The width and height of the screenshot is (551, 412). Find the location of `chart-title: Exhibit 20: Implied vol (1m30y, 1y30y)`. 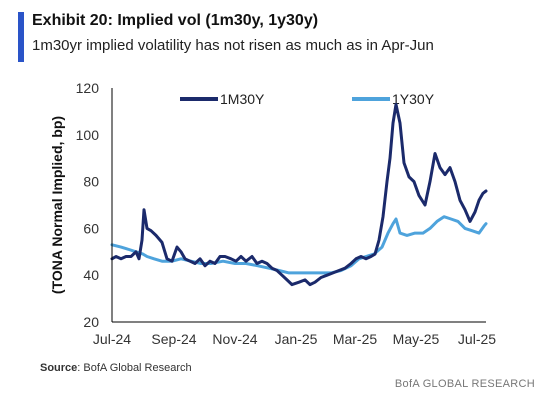

chart-title: Exhibit 20: Implied vol (1m30y, 1y30y) is located at coordinates (175, 20).